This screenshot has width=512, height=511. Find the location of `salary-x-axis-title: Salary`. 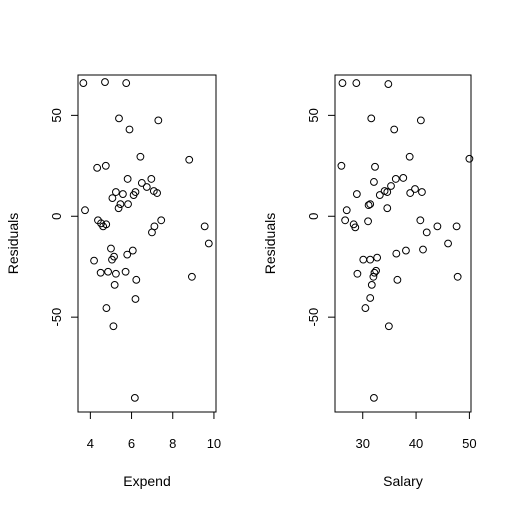

salary-x-axis-title: Salary is located at coordinates (403, 481).